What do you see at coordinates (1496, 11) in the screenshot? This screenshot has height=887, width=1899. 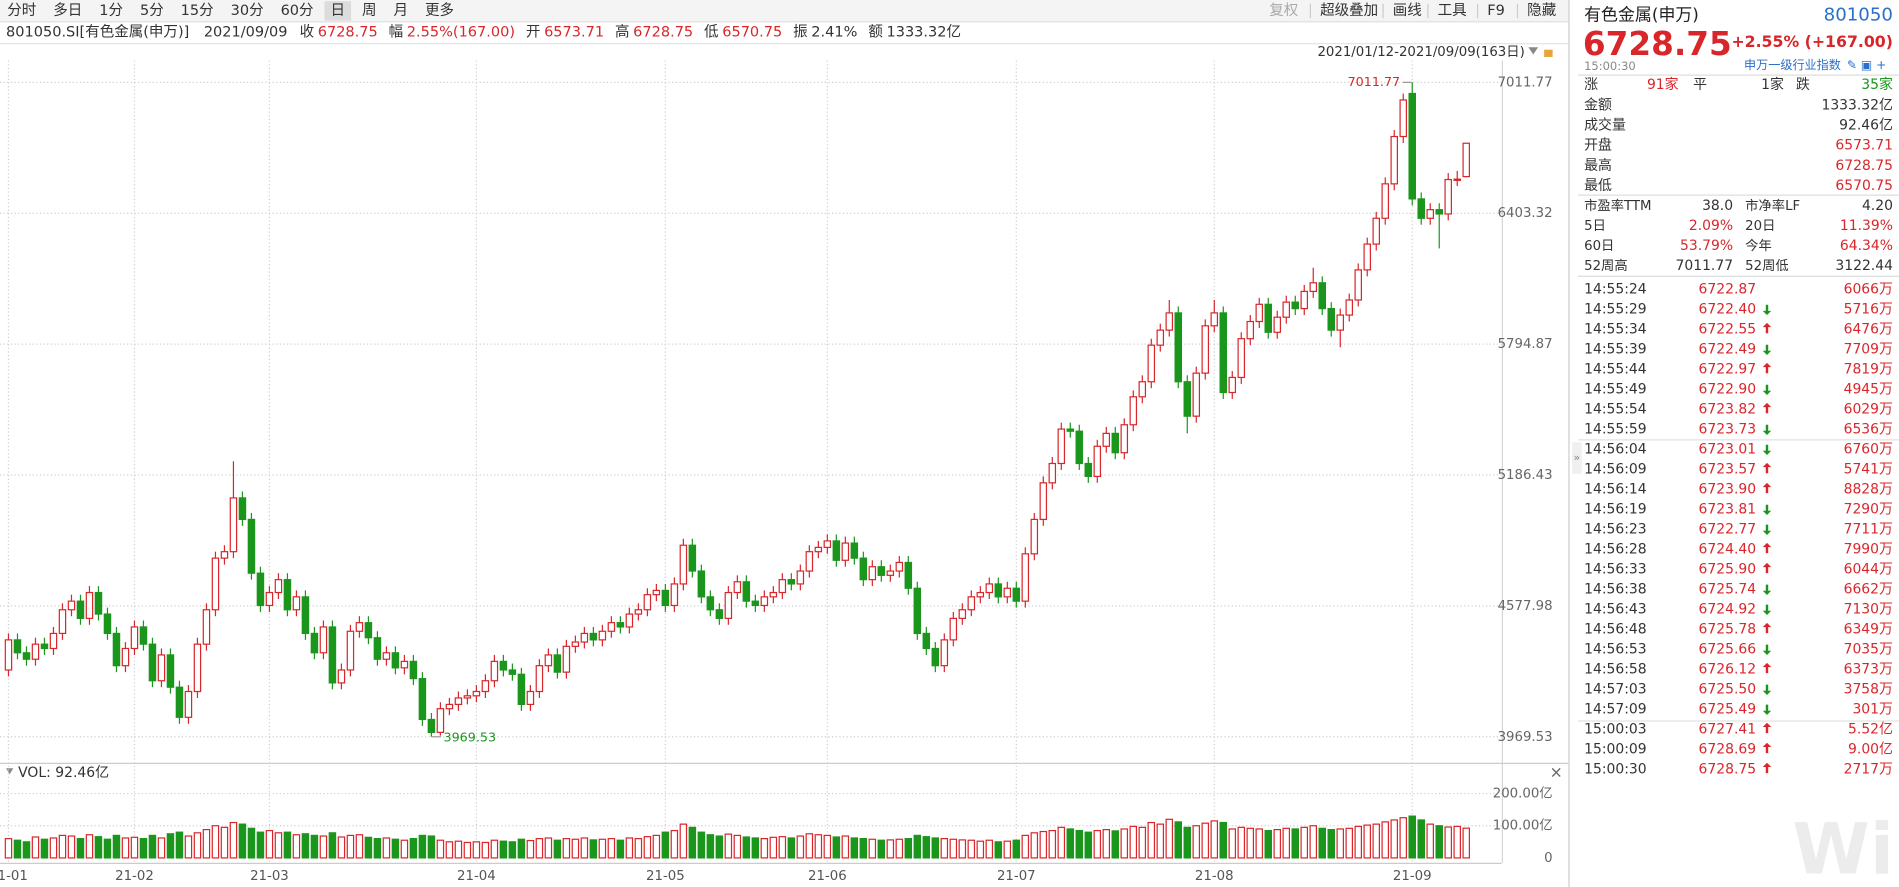 I see `toolbar-button: F9` at bounding box center [1496, 11].